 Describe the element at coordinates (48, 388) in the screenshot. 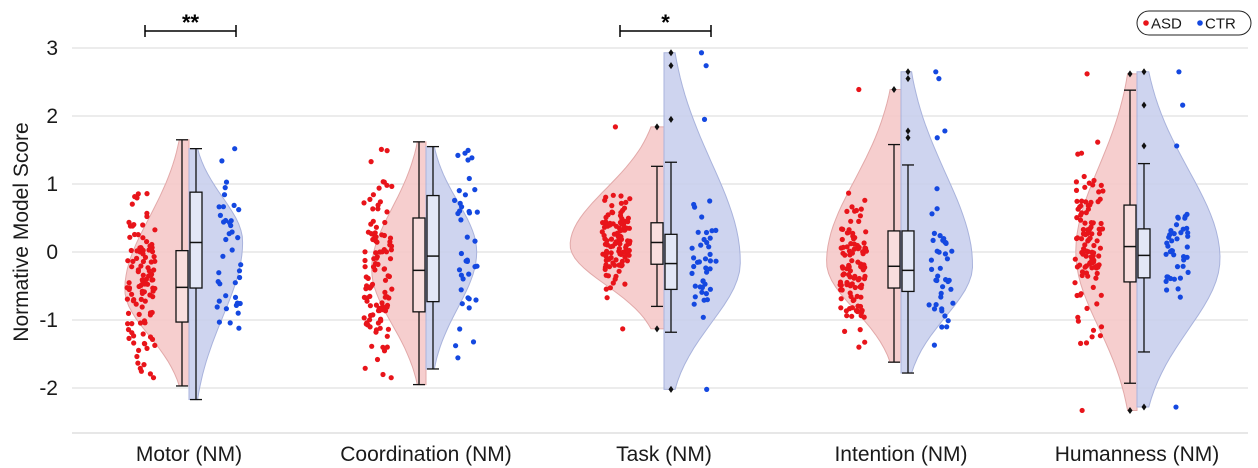

I see `y-tick-label: -2` at that location.